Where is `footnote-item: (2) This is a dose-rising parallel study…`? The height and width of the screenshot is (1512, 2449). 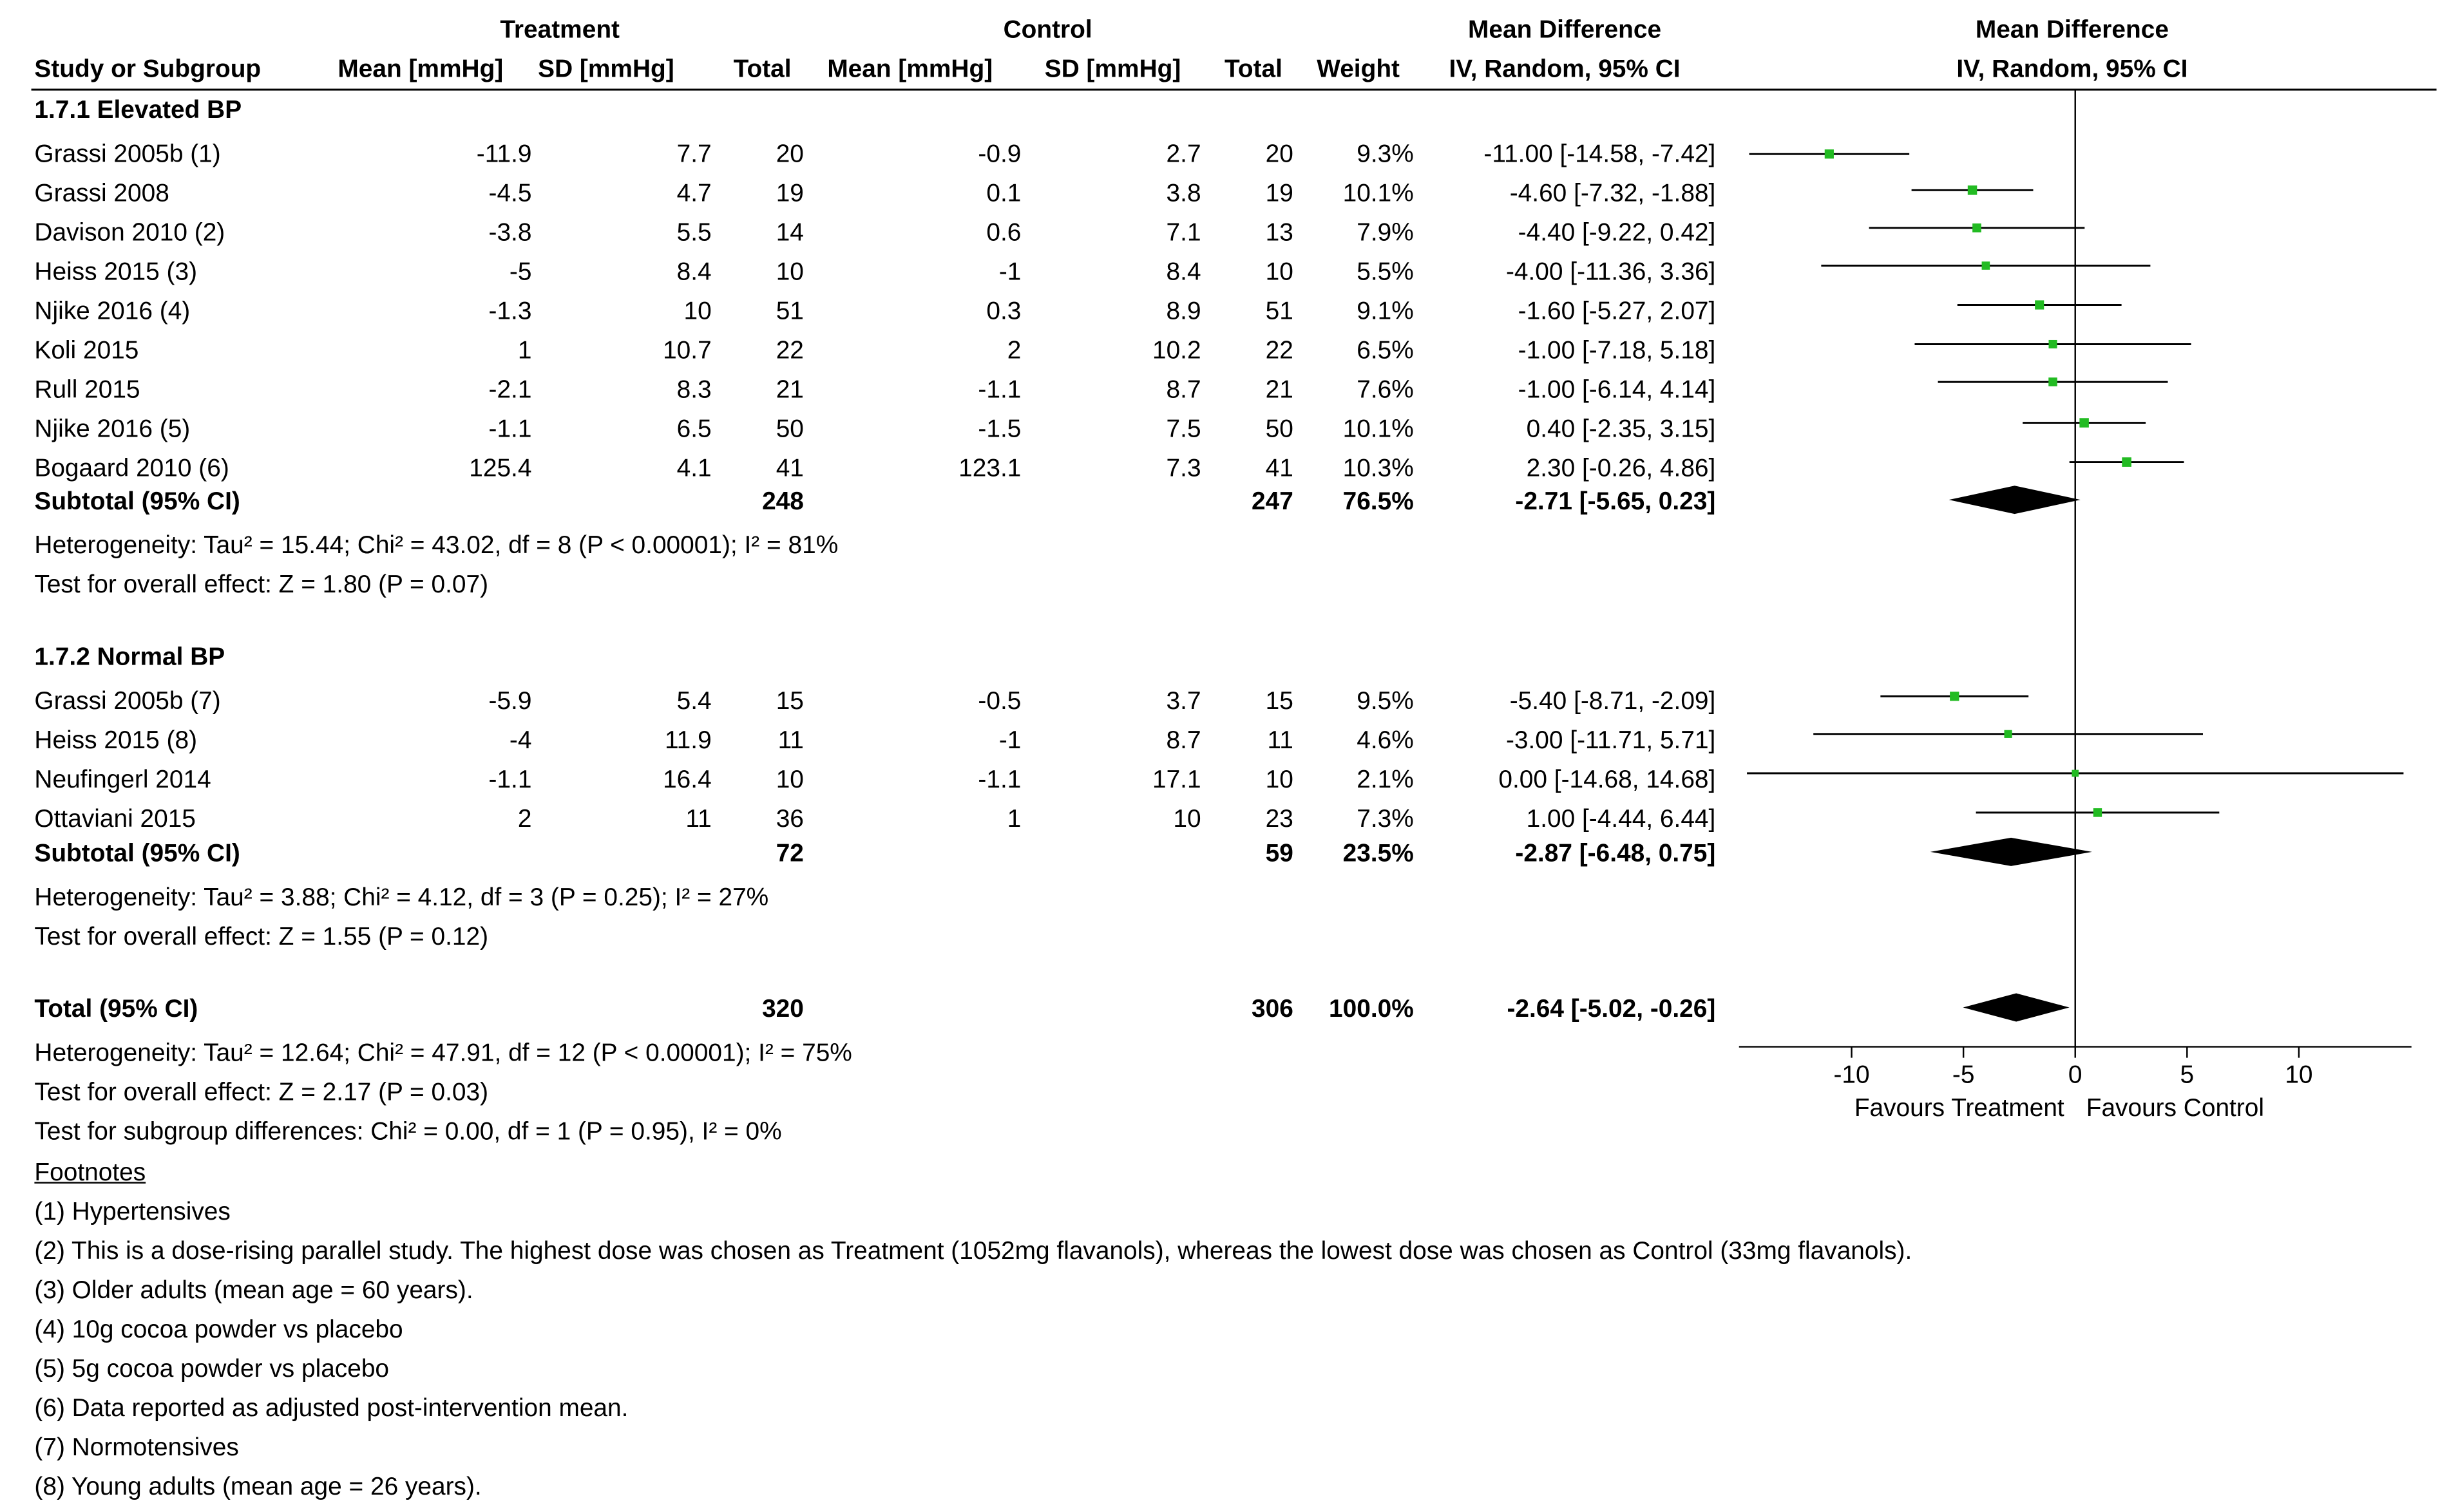
footnote-item: (2) This is a dose-rising parallel study… is located at coordinates (973, 1251).